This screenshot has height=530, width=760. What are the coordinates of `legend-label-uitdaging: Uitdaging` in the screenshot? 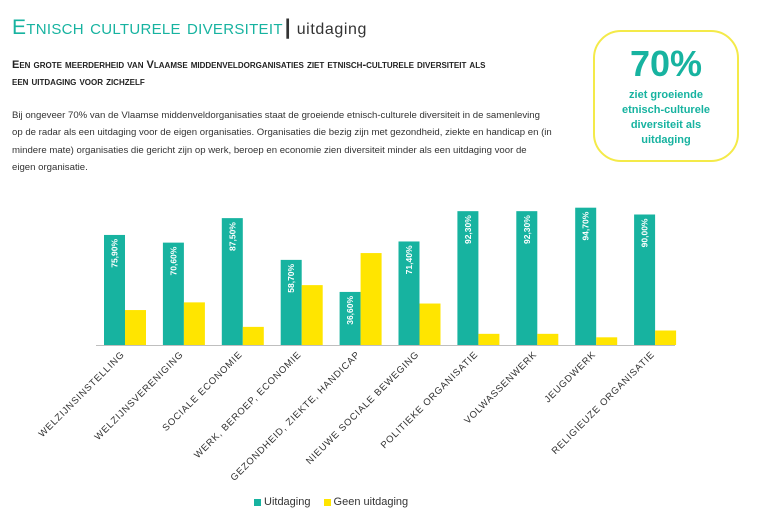 It's located at (287, 502).